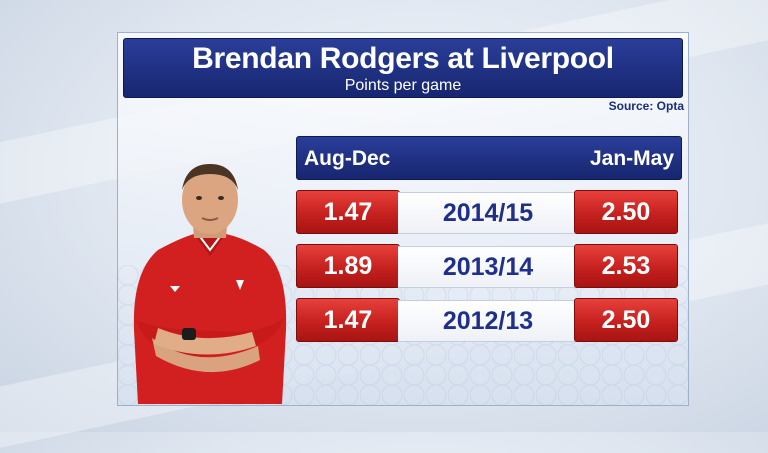 The width and height of the screenshot is (768, 453). What do you see at coordinates (348, 266) in the screenshot?
I see `aug-dec-value: 1.89` at bounding box center [348, 266].